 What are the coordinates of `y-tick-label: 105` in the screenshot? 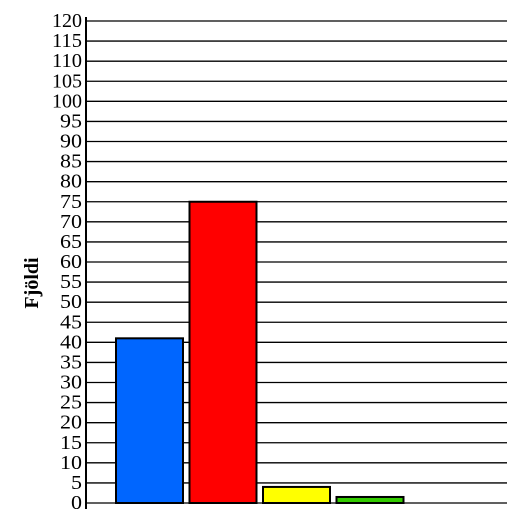 It's located at (67, 81).